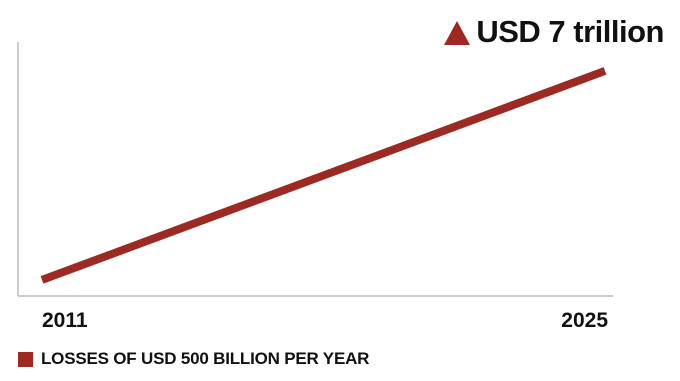 Image resolution: width=680 pixels, height=381 pixels. What do you see at coordinates (65, 320) in the screenshot?
I see `x-tick-label-2011: 2011` at bounding box center [65, 320].